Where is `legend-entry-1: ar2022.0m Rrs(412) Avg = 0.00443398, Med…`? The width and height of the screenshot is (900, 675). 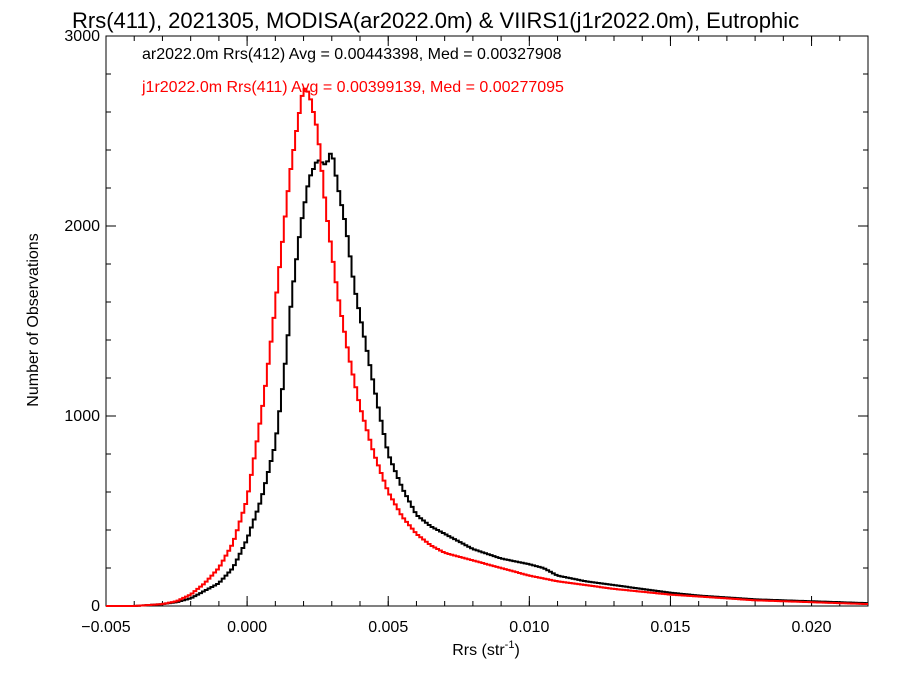
legend-entry-1: ar2022.0m Rrs(412) Avg = 0.00443398, Med… is located at coordinates (352, 54).